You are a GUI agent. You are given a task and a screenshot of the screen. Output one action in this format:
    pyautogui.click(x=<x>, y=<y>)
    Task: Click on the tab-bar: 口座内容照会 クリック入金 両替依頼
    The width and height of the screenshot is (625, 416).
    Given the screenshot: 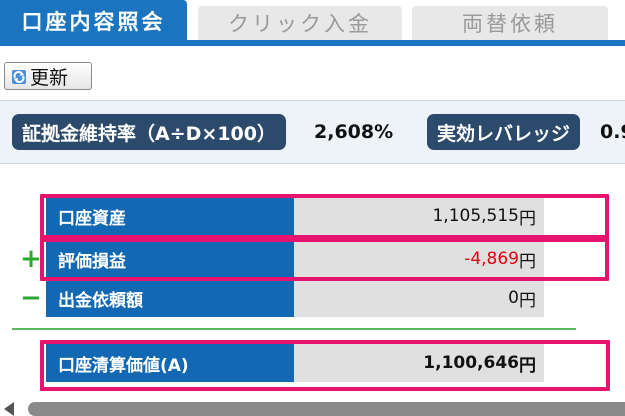 What is the action you would take?
    pyautogui.click(x=312, y=23)
    